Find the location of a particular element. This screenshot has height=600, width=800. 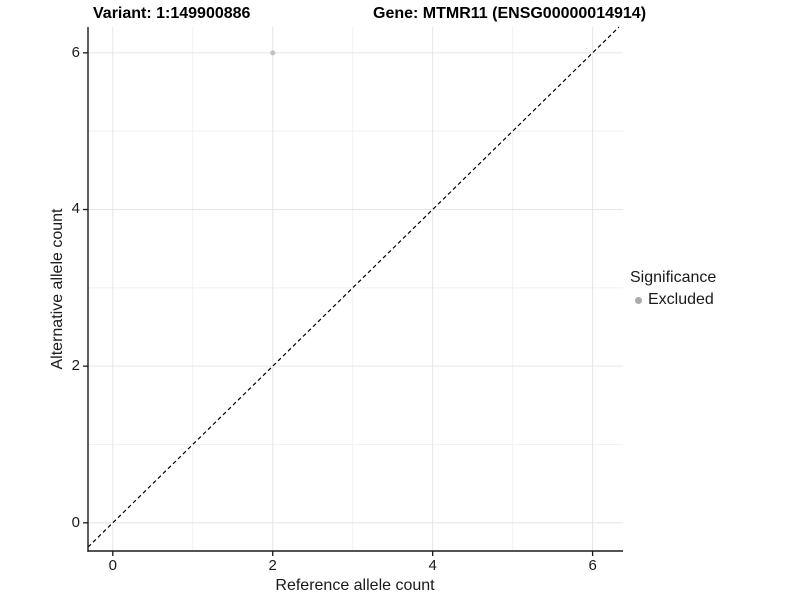

legend-key-dot-icon is located at coordinates (638, 300).